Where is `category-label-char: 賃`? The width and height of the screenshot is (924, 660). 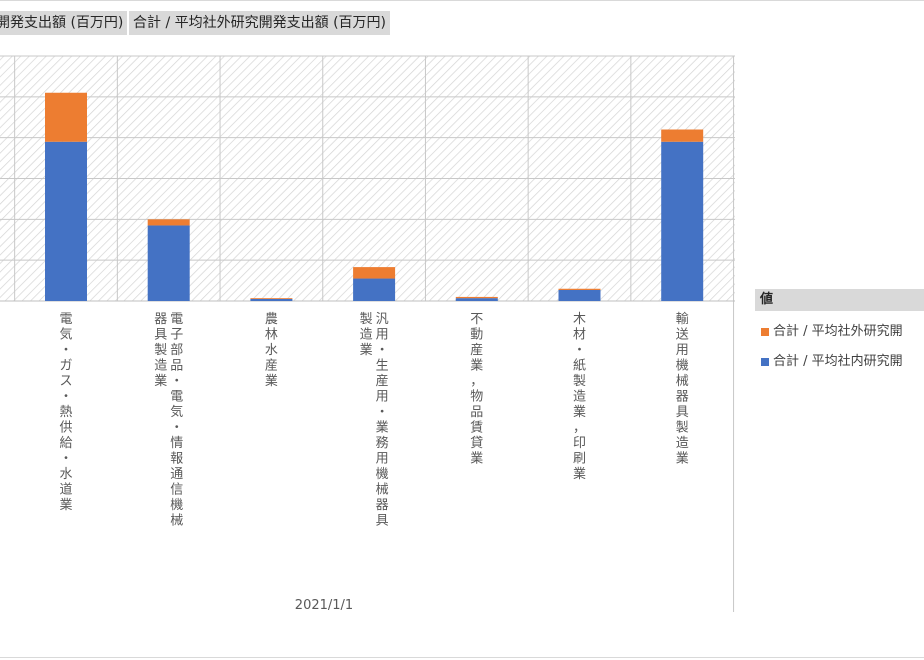
category-label-char: 賃 is located at coordinates (476, 428).